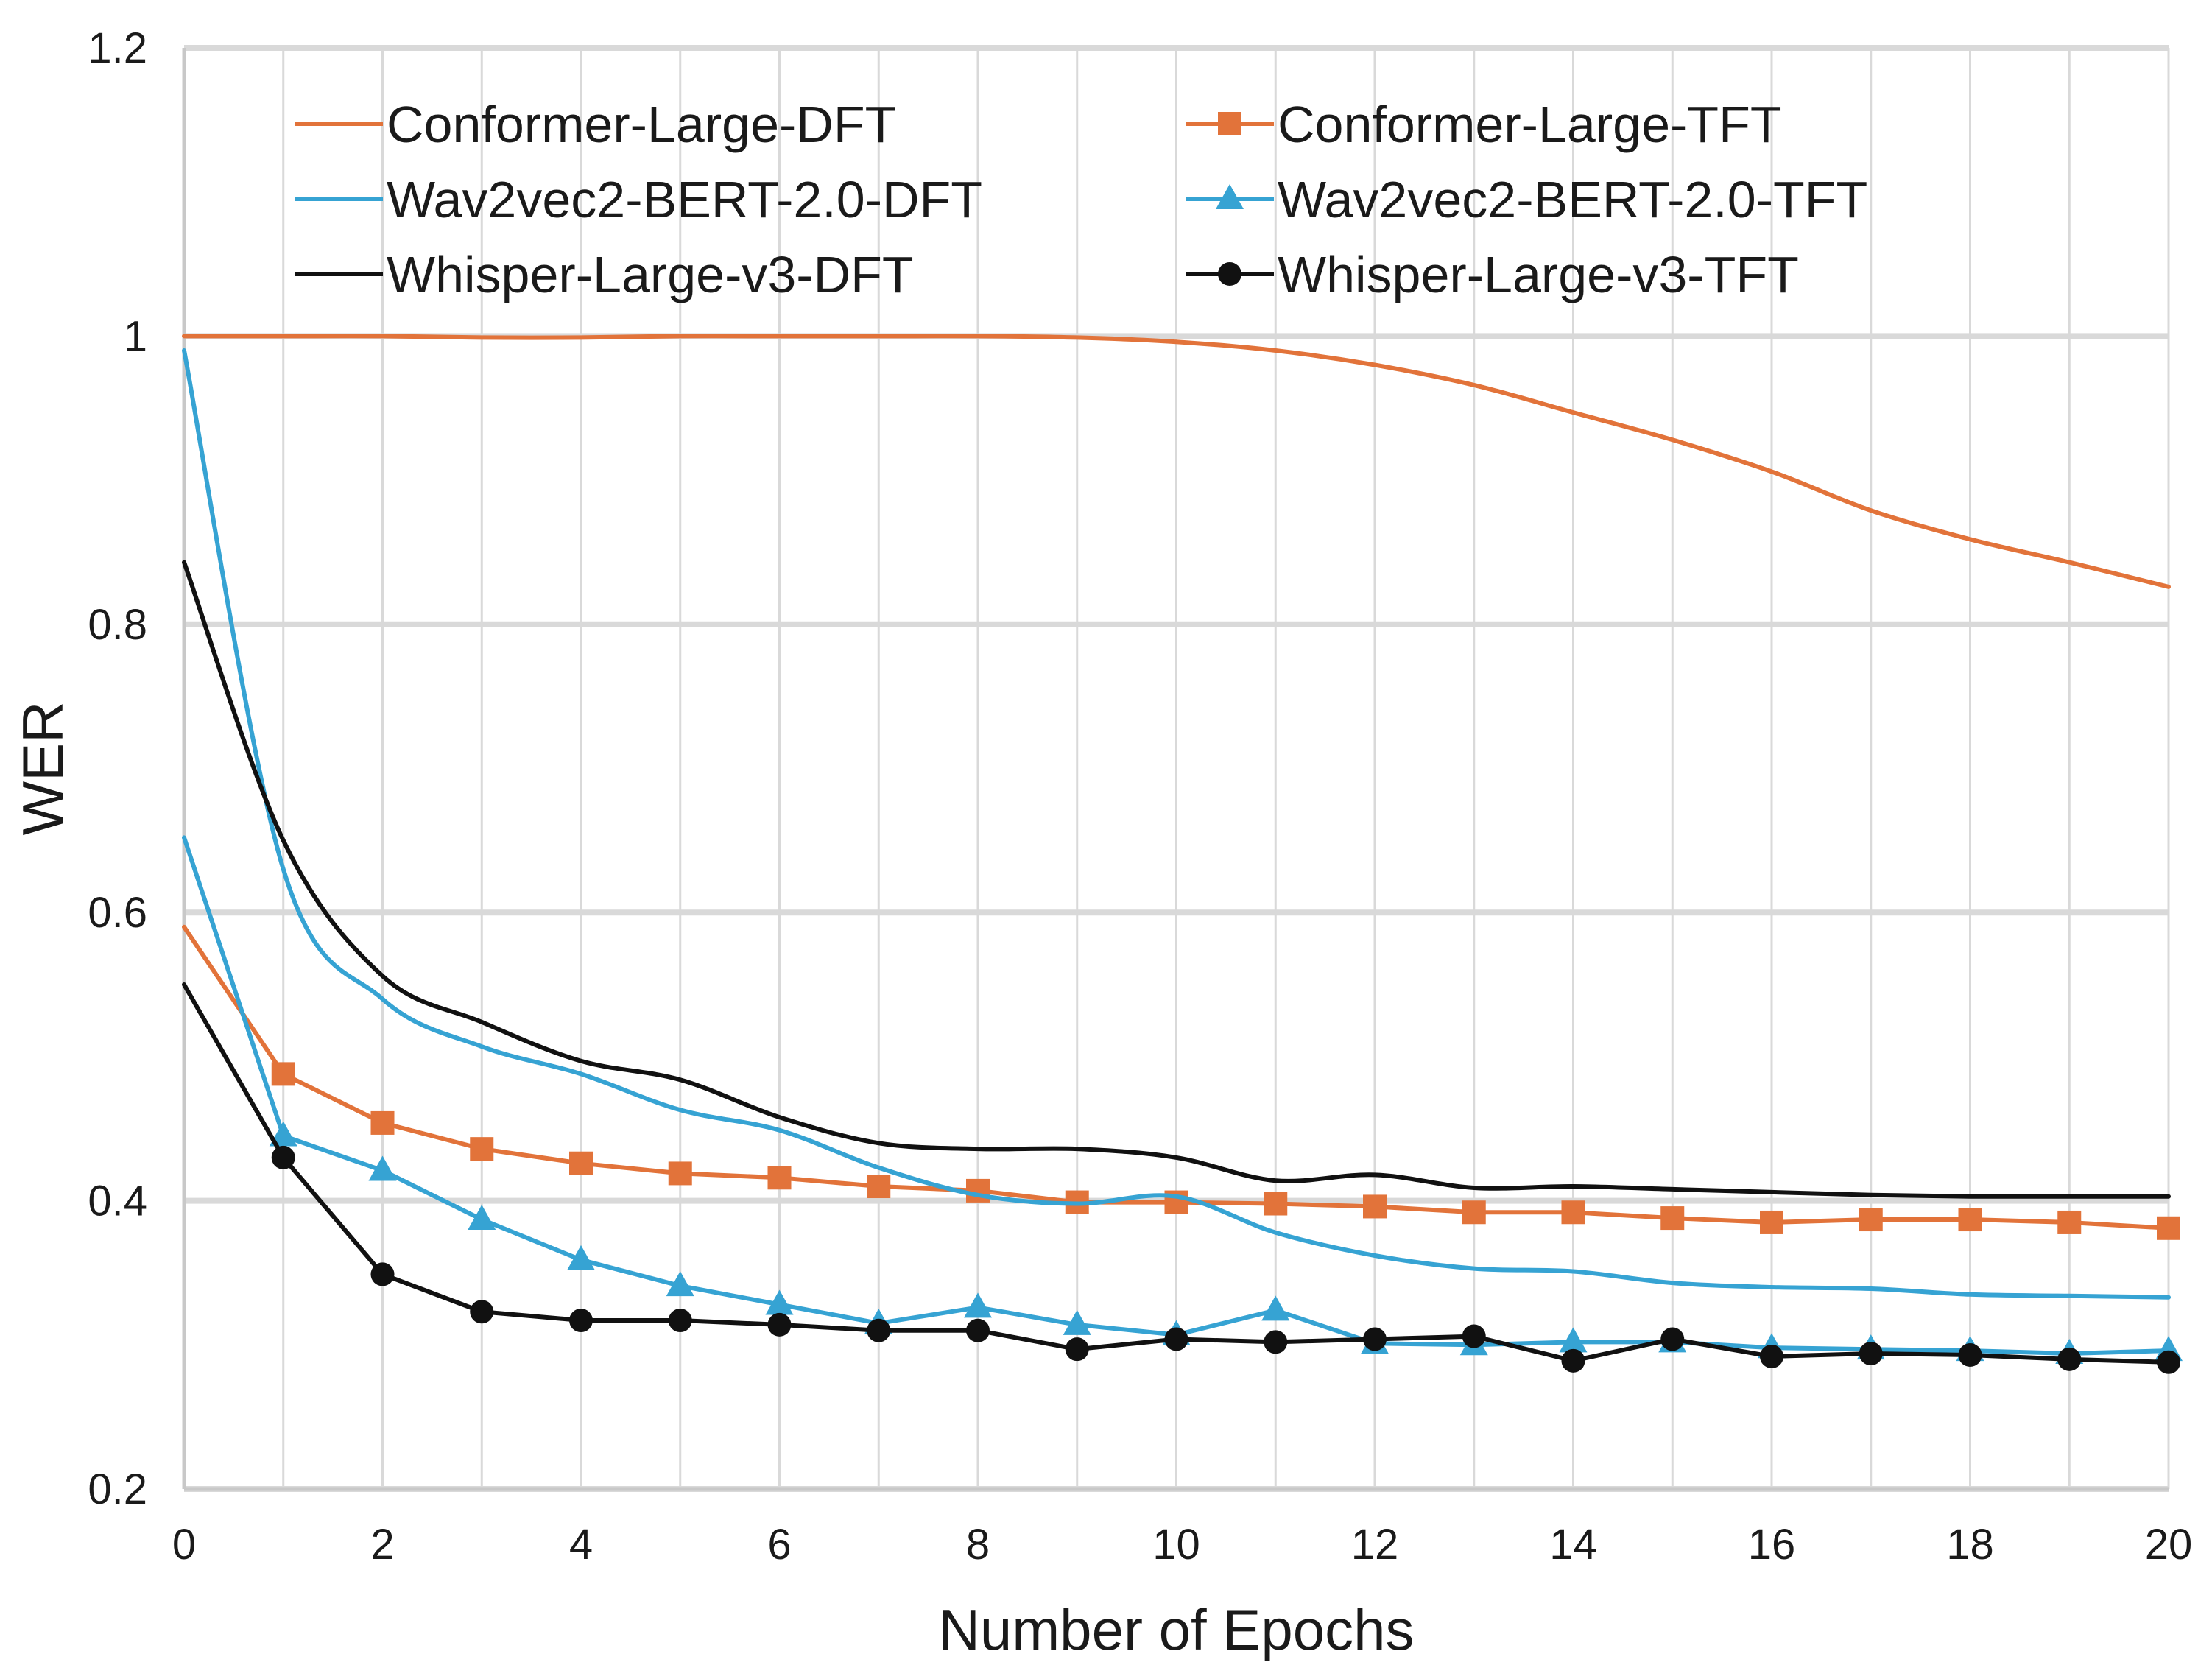  I want to click on series-line-conformer-large-dft, so click(1176, 462).